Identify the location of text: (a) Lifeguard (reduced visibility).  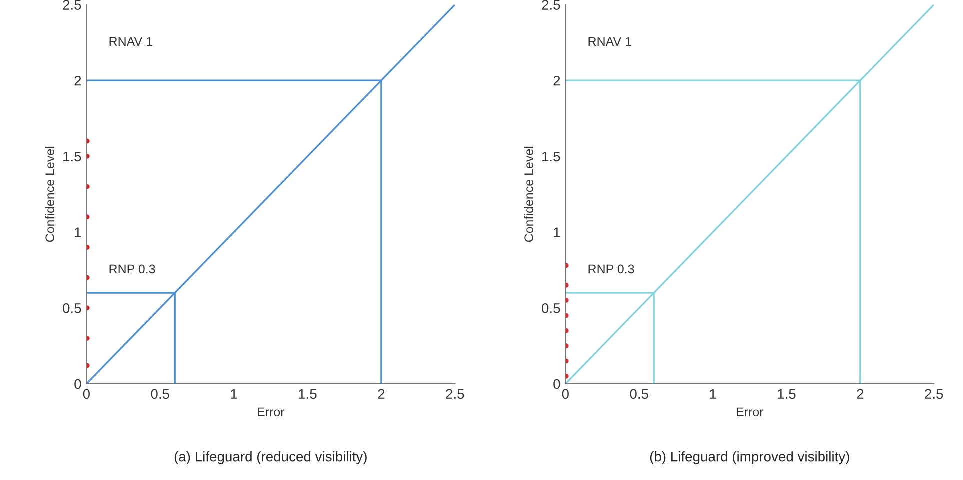
(270, 458).